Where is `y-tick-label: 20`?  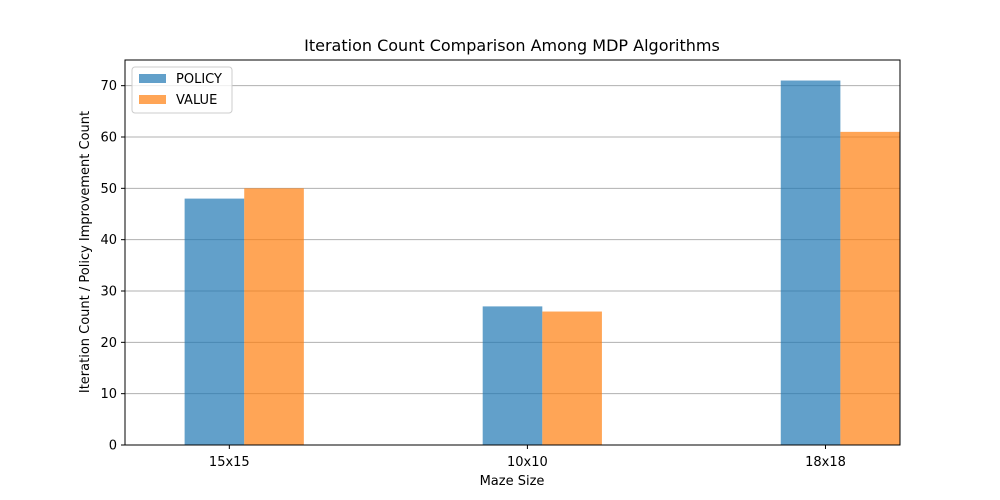
y-tick-label: 20 is located at coordinates (108, 343).